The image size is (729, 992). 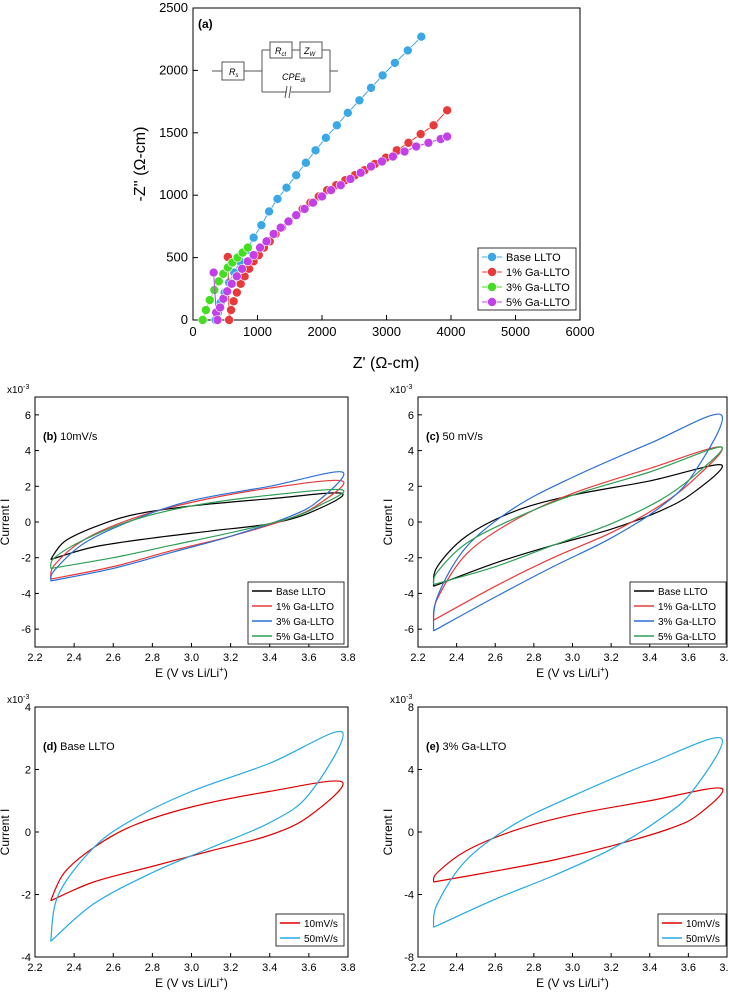 What do you see at coordinates (411, 708) in the screenshot?
I see `y-tick-label: 8` at bounding box center [411, 708].